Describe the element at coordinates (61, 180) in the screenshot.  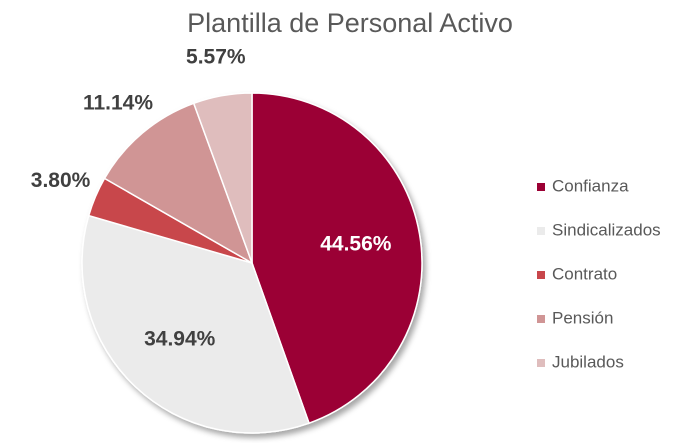
I see `data-label: 3.80%` at that location.